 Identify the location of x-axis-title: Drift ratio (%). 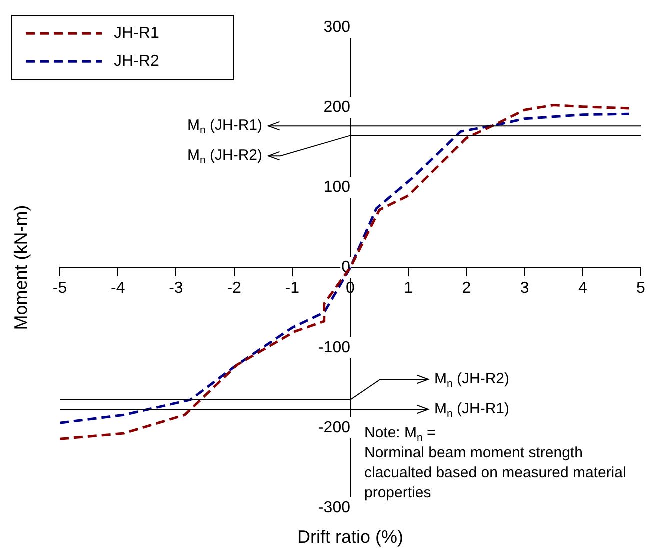
(350, 536).